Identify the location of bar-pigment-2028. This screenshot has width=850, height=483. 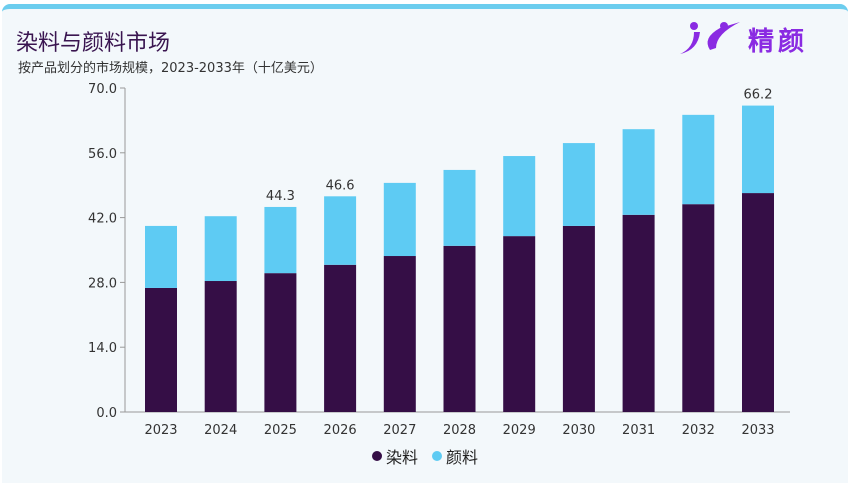
(459, 207).